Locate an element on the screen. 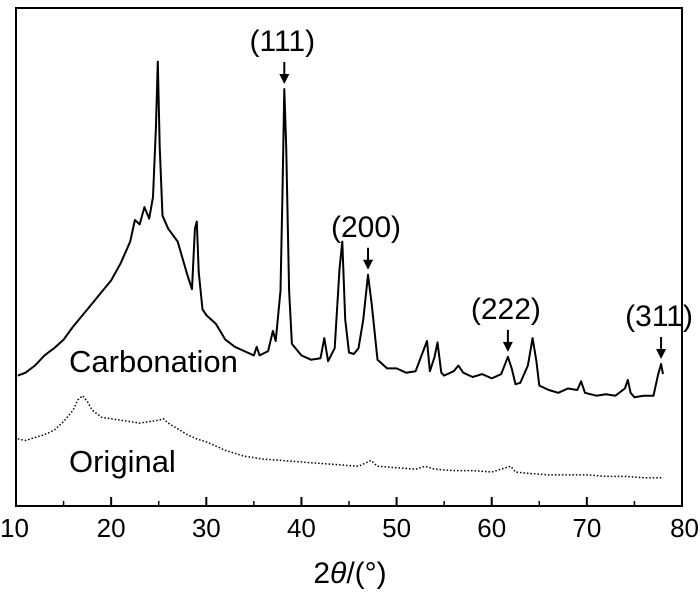  x-axis-label-suffix: /(°) is located at coordinates (366, 573).